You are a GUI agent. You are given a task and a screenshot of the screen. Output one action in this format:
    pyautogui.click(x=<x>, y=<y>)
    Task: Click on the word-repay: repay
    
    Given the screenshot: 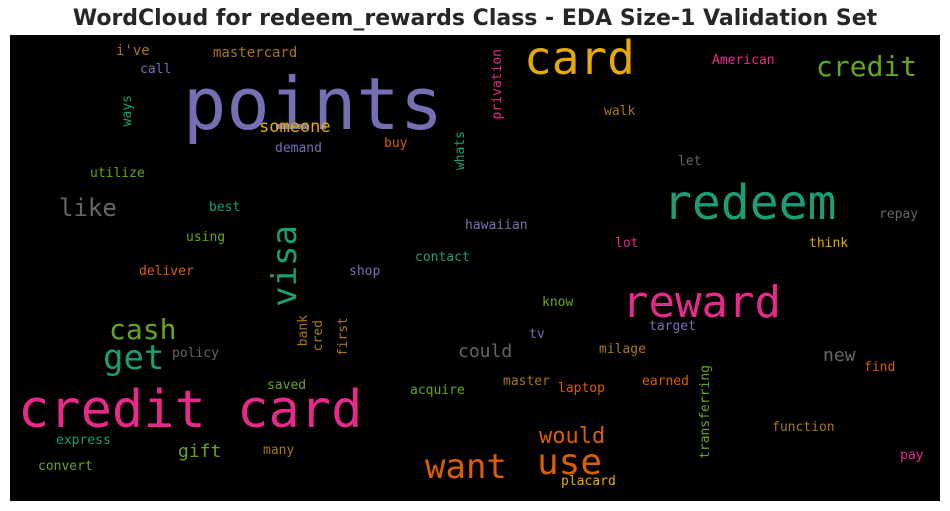 What is the action you would take?
    pyautogui.click(x=899, y=214)
    